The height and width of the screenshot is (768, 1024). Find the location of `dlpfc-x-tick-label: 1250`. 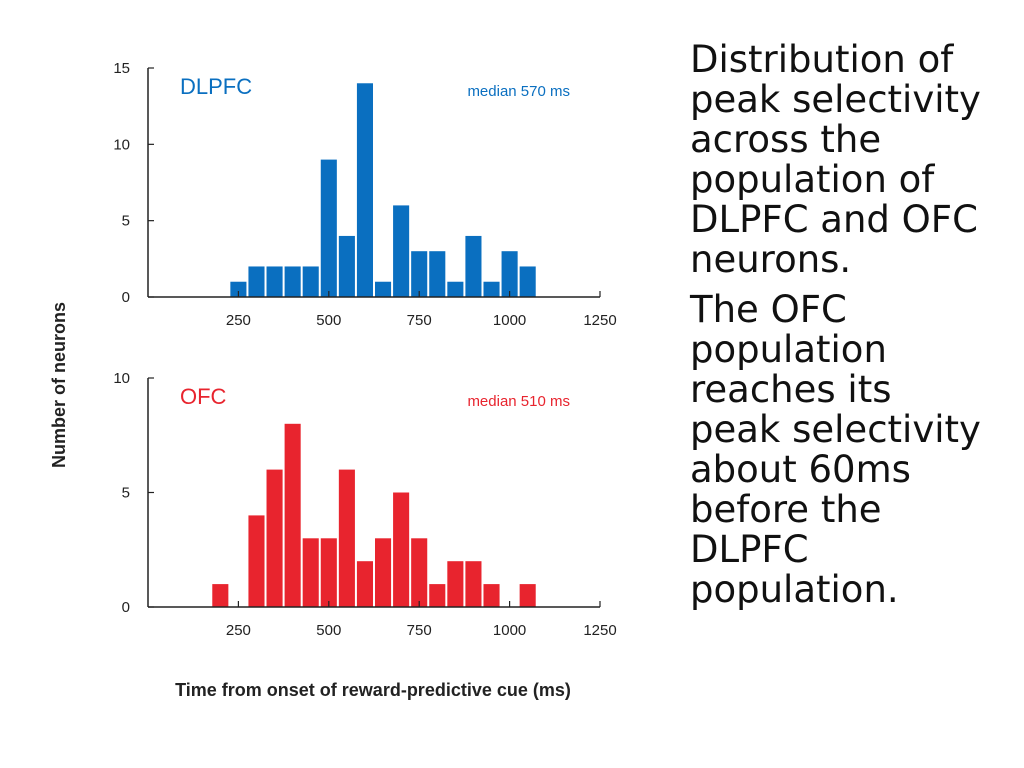

dlpfc-x-tick-label: 1250 is located at coordinates (599, 320).